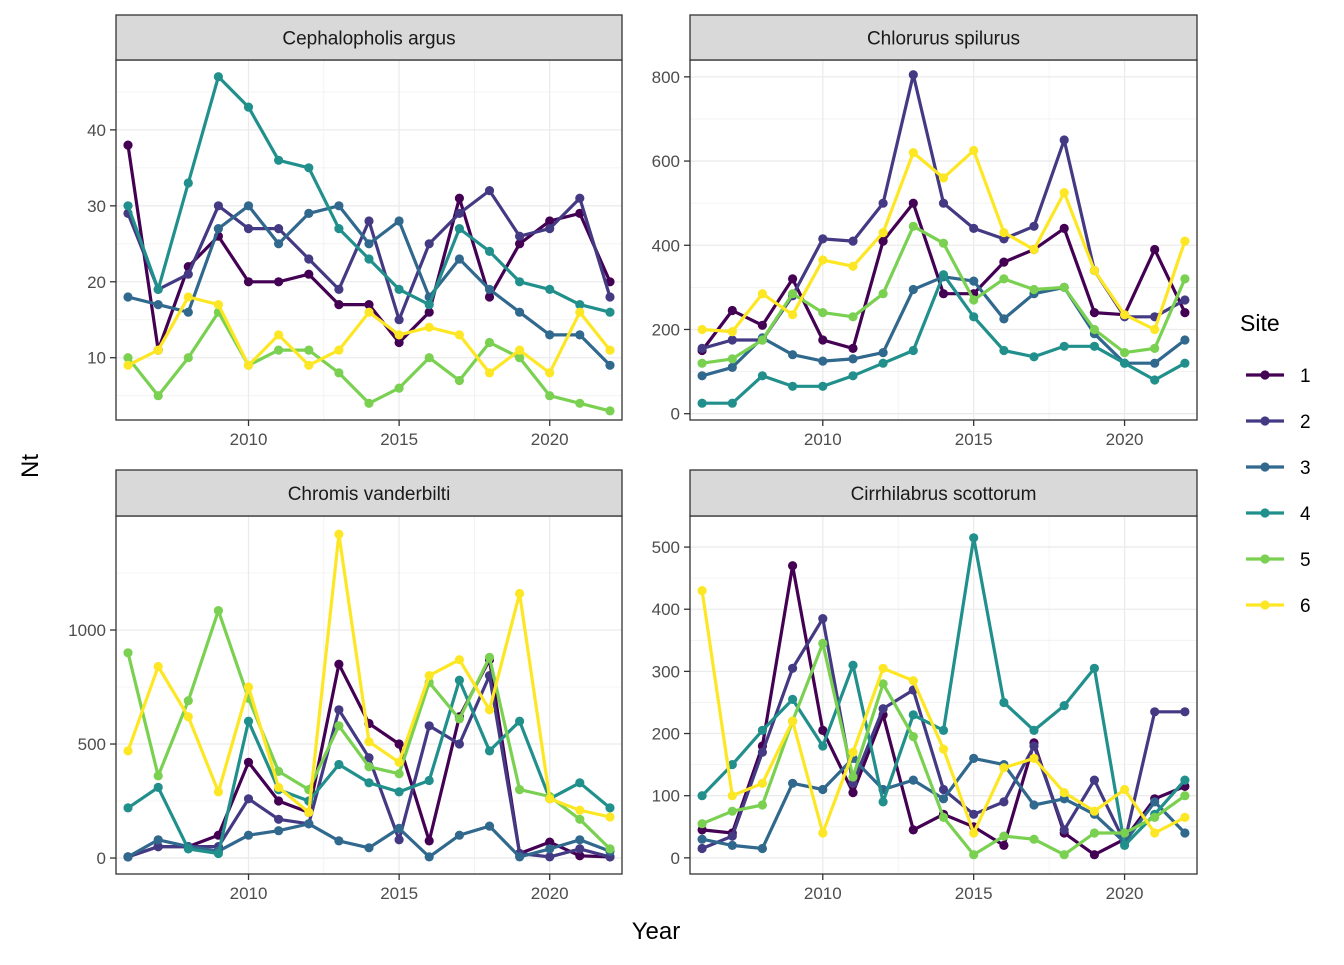 This screenshot has height=965, width=1344. What do you see at coordinates (1305, 468) in the screenshot?
I see `legend-label: 3` at bounding box center [1305, 468].